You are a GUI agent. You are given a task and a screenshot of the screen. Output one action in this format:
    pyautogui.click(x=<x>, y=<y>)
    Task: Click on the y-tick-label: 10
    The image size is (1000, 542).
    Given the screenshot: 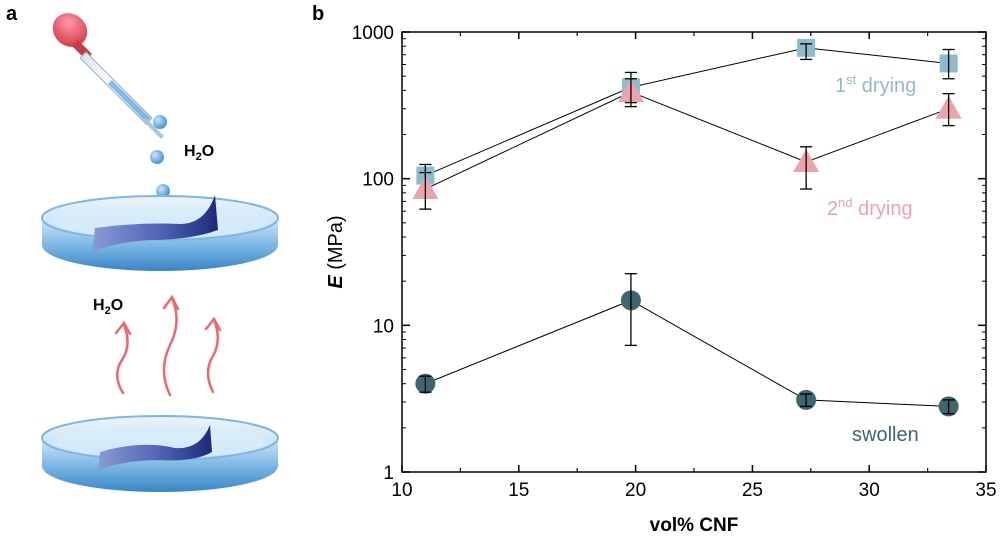 What is the action you would take?
    pyautogui.click(x=383, y=326)
    